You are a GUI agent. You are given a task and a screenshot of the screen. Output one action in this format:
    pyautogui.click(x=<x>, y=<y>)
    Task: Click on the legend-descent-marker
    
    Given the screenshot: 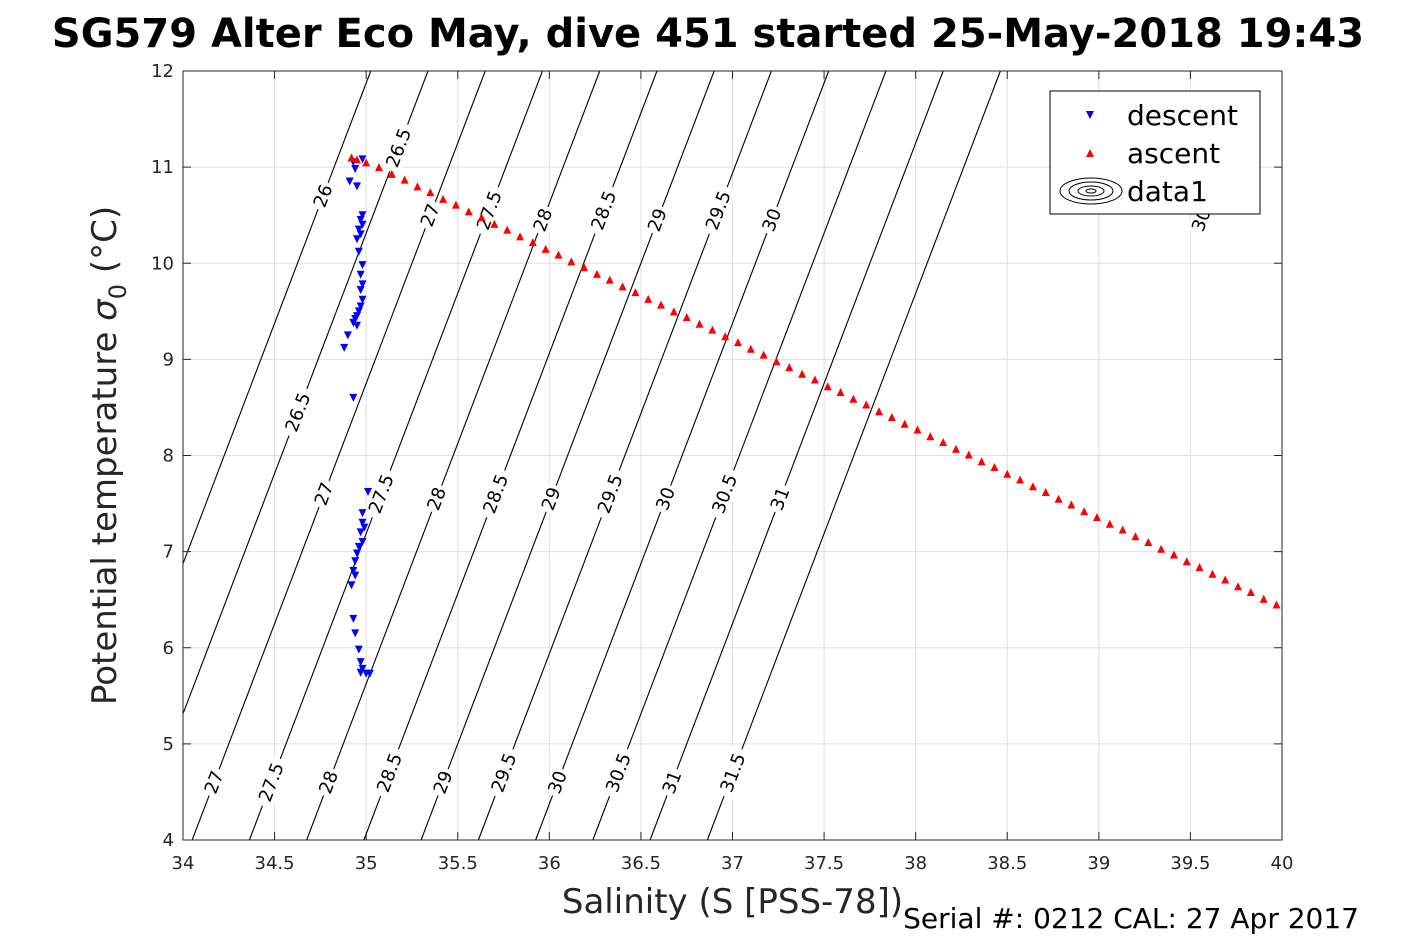 What is the action you would take?
    pyautogui.click(x=1090, y=115)
    